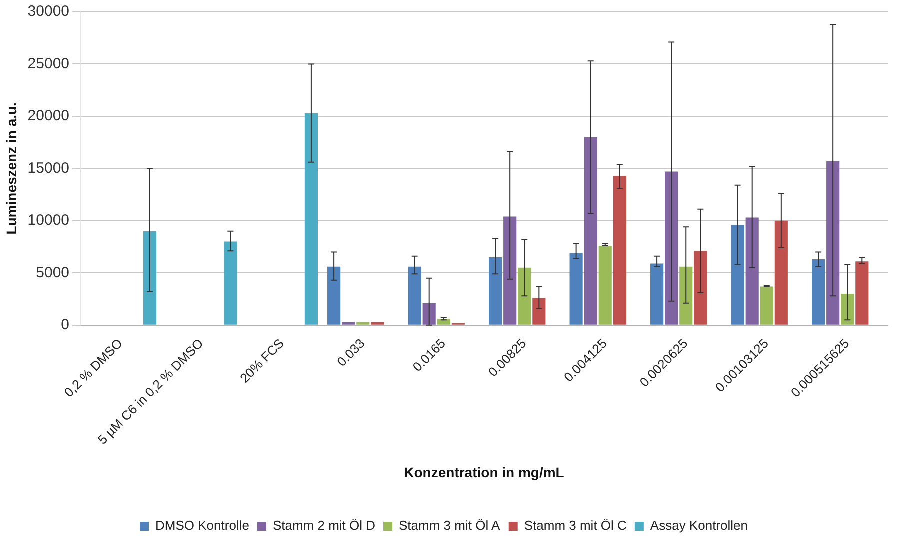 The width and height of the screenshot is (908, 543). What do you see at coordinates (49, 168) in the screenshot?
I see `y-tick-label: 15000` at bounding box center [49, 168].